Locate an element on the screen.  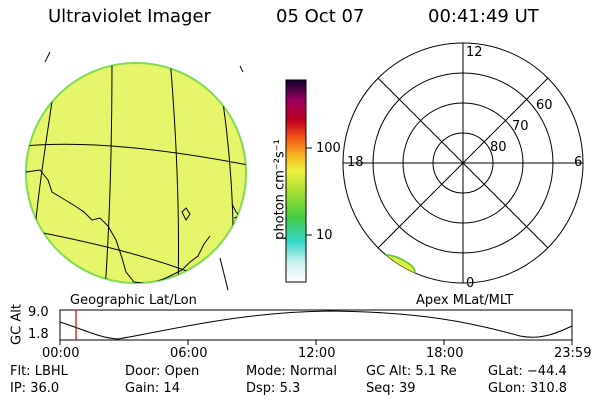
time-tick-label: 18:00 is located at coordinates (445, 353).